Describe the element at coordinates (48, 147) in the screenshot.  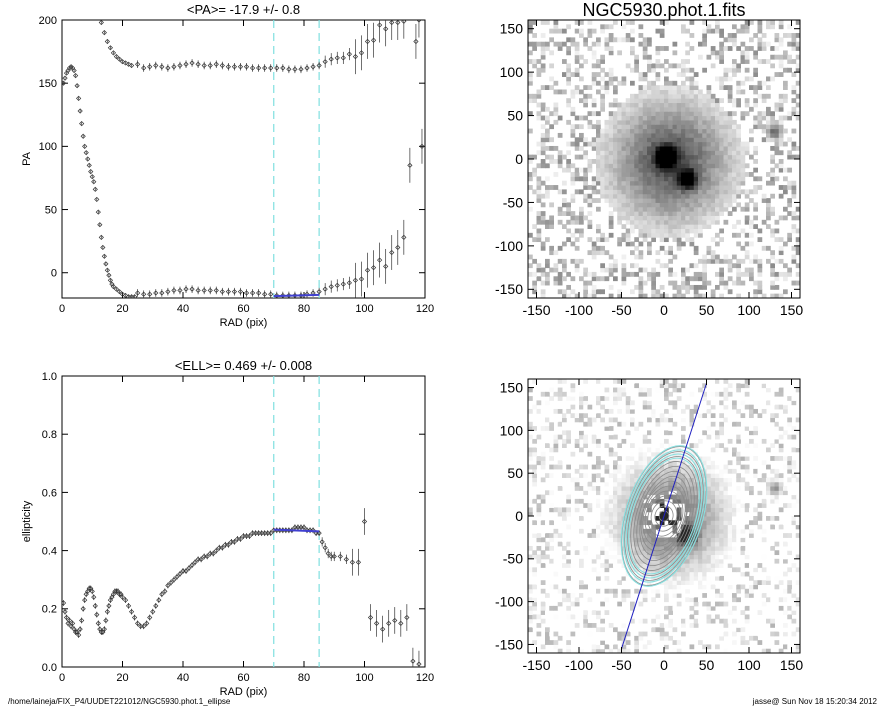
I see `y-tick-label: 100` at that location.